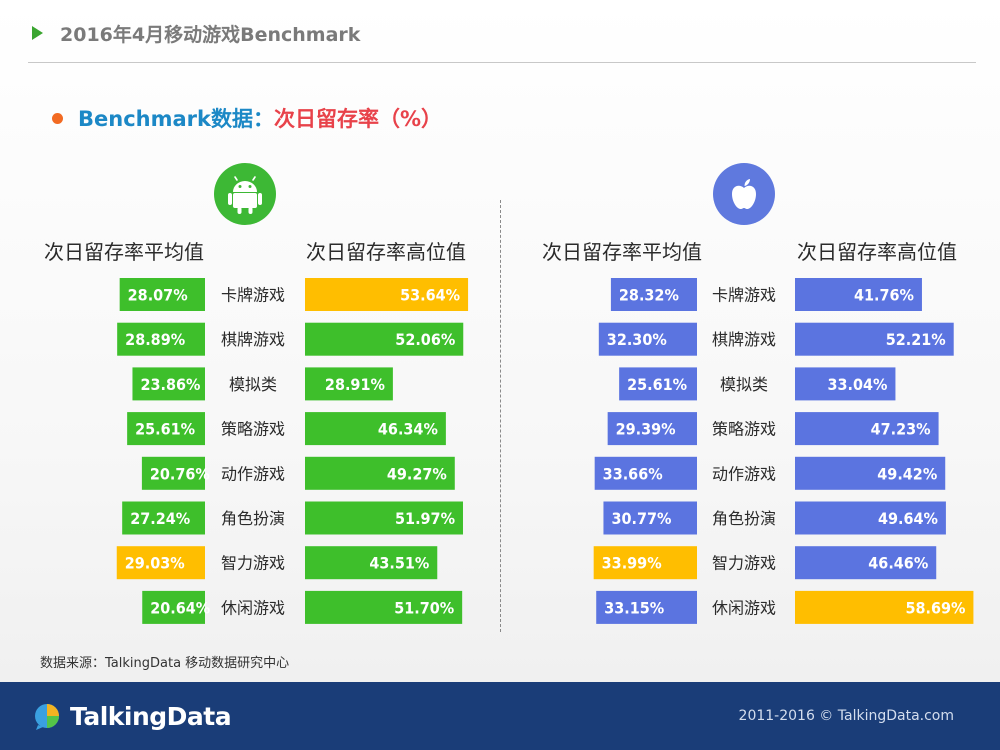 This screenshot has height=750, width=1000. Describe the element at coordinates (857, 384) in the screenshot. I see `ios-high-value-label: 33.04%` at that location.